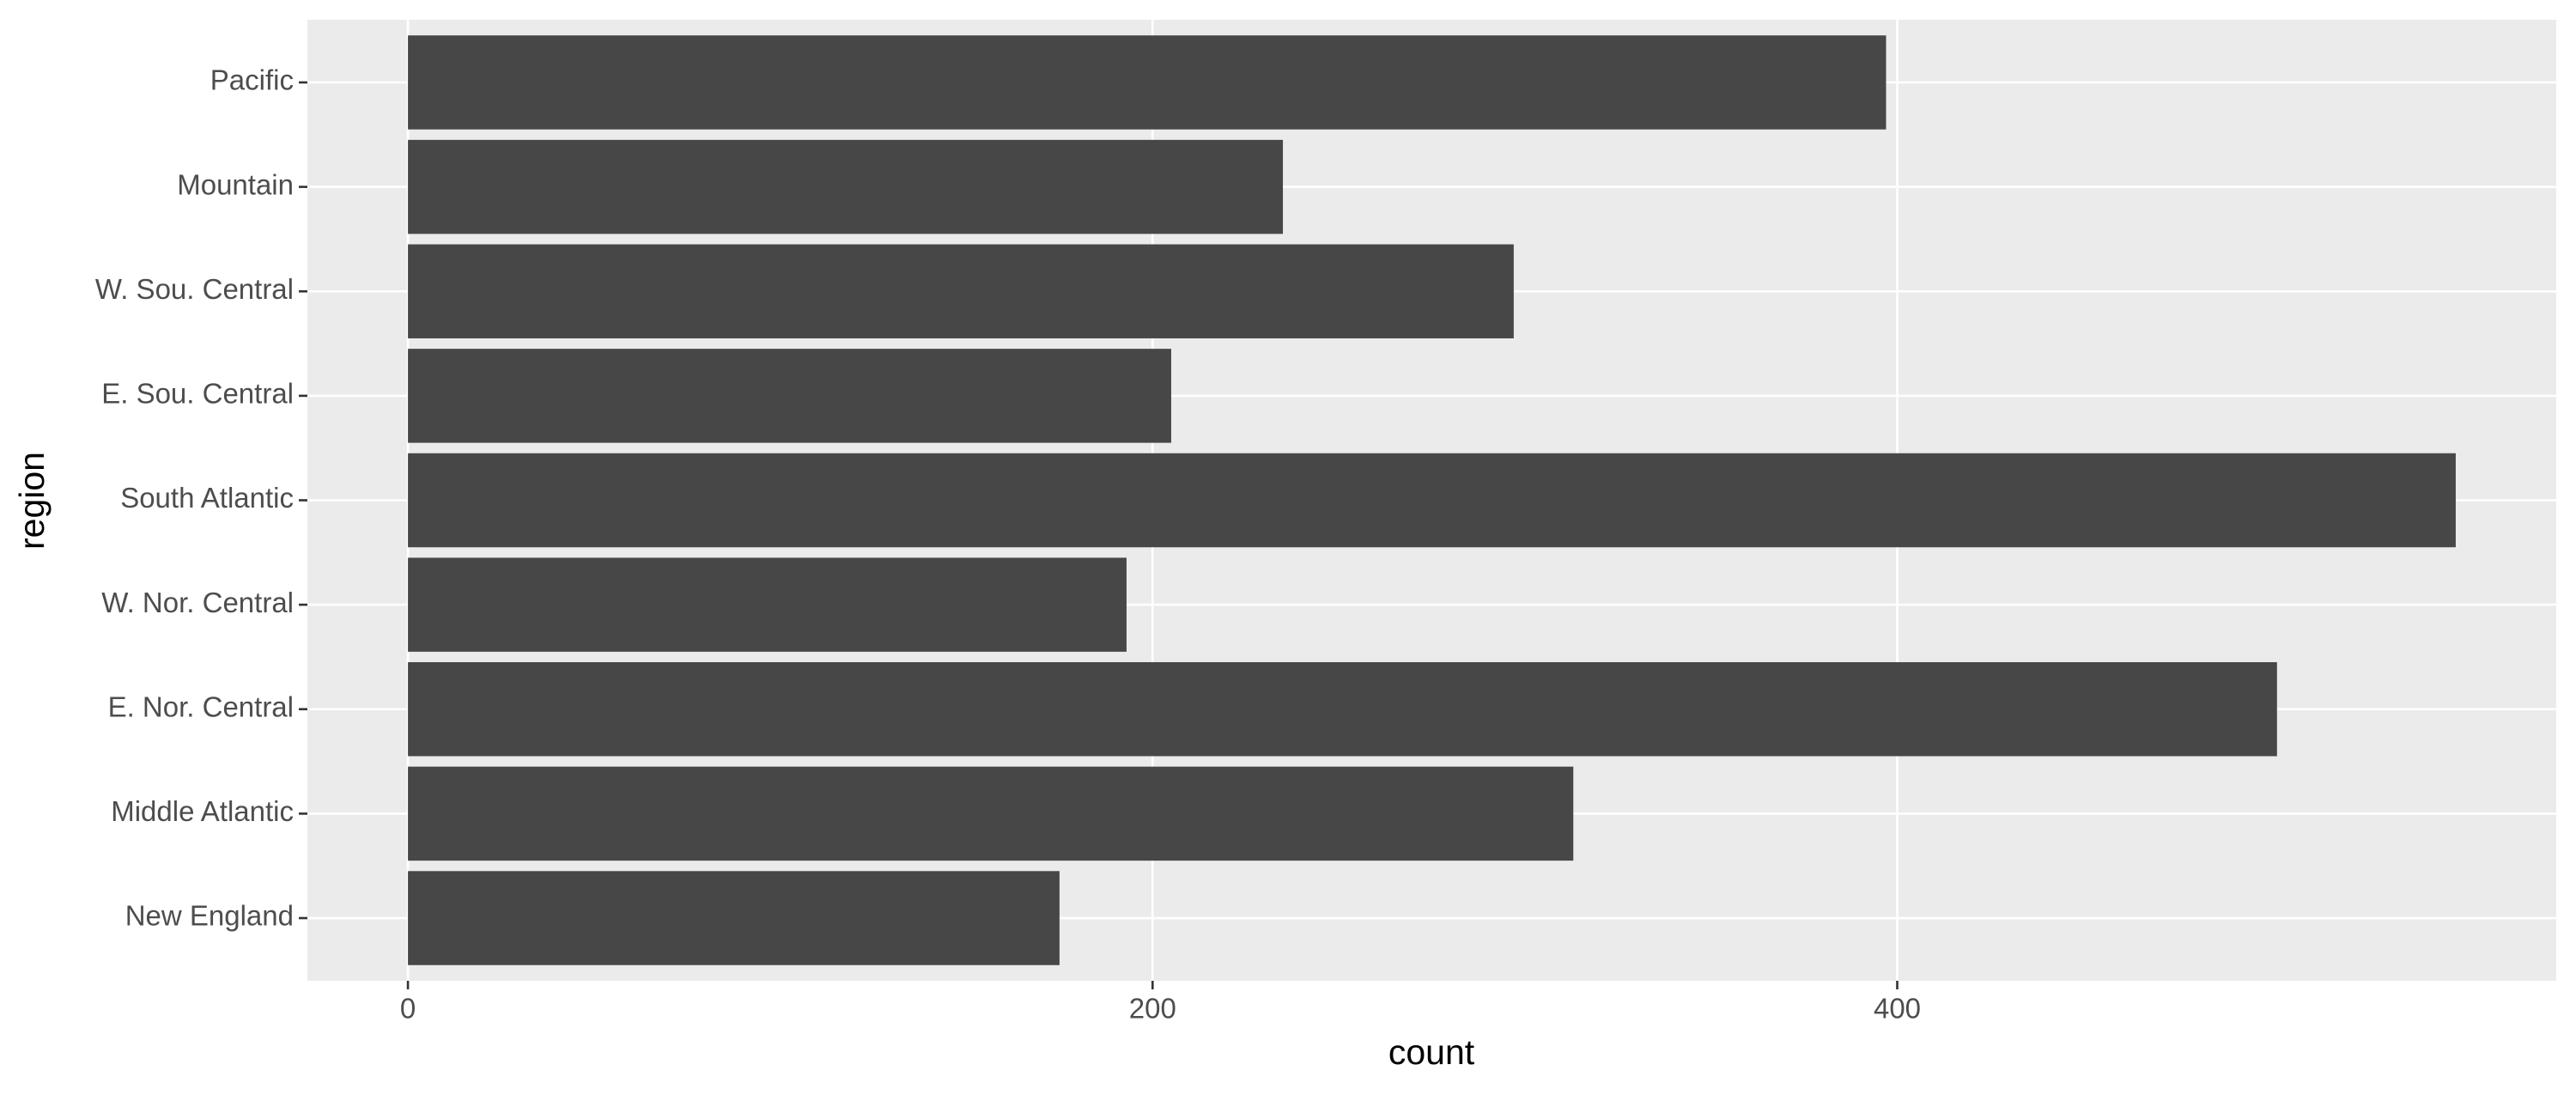  I want to click on x-tick-label: 200, so click(1152, 1009).